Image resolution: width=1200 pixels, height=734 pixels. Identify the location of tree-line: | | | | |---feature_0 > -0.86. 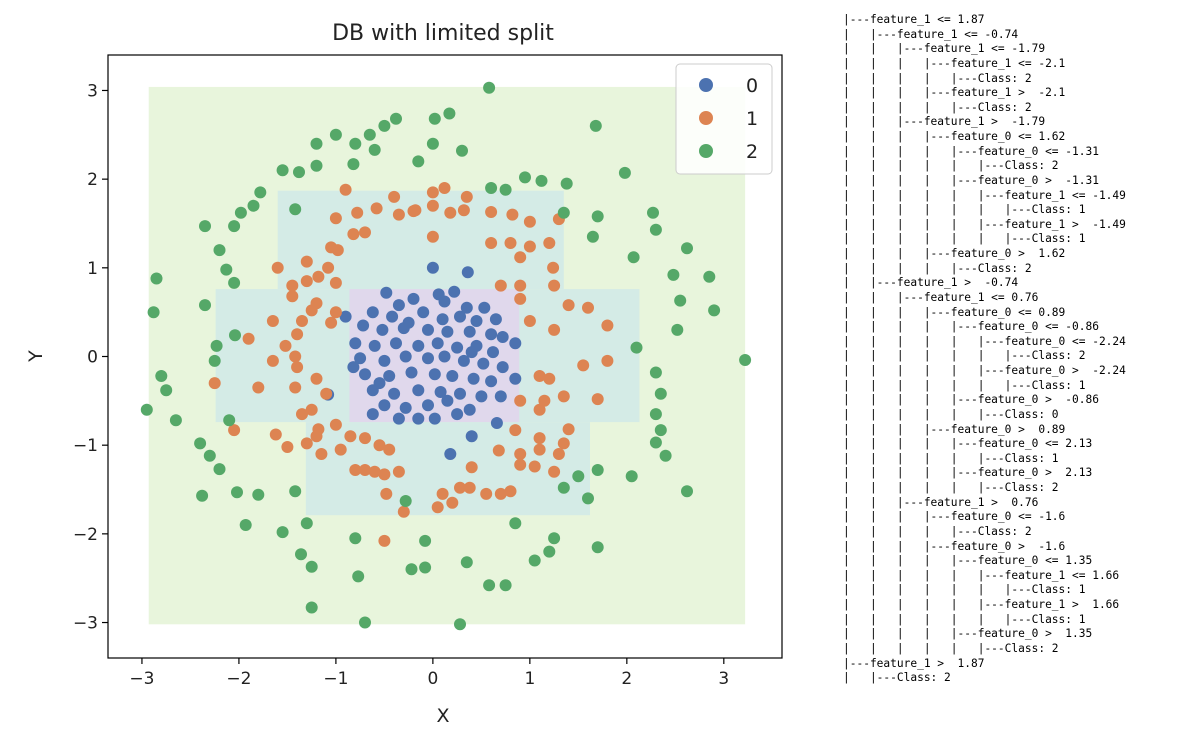
(971, 400).